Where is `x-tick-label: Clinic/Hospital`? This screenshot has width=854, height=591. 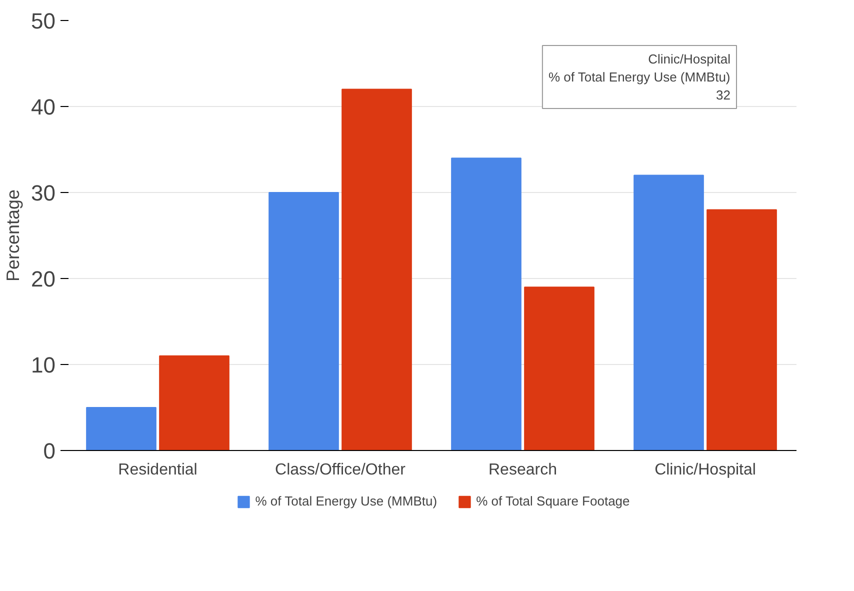
x-tick-label: Clinic/Hospital is located at coordinates (705, 470).